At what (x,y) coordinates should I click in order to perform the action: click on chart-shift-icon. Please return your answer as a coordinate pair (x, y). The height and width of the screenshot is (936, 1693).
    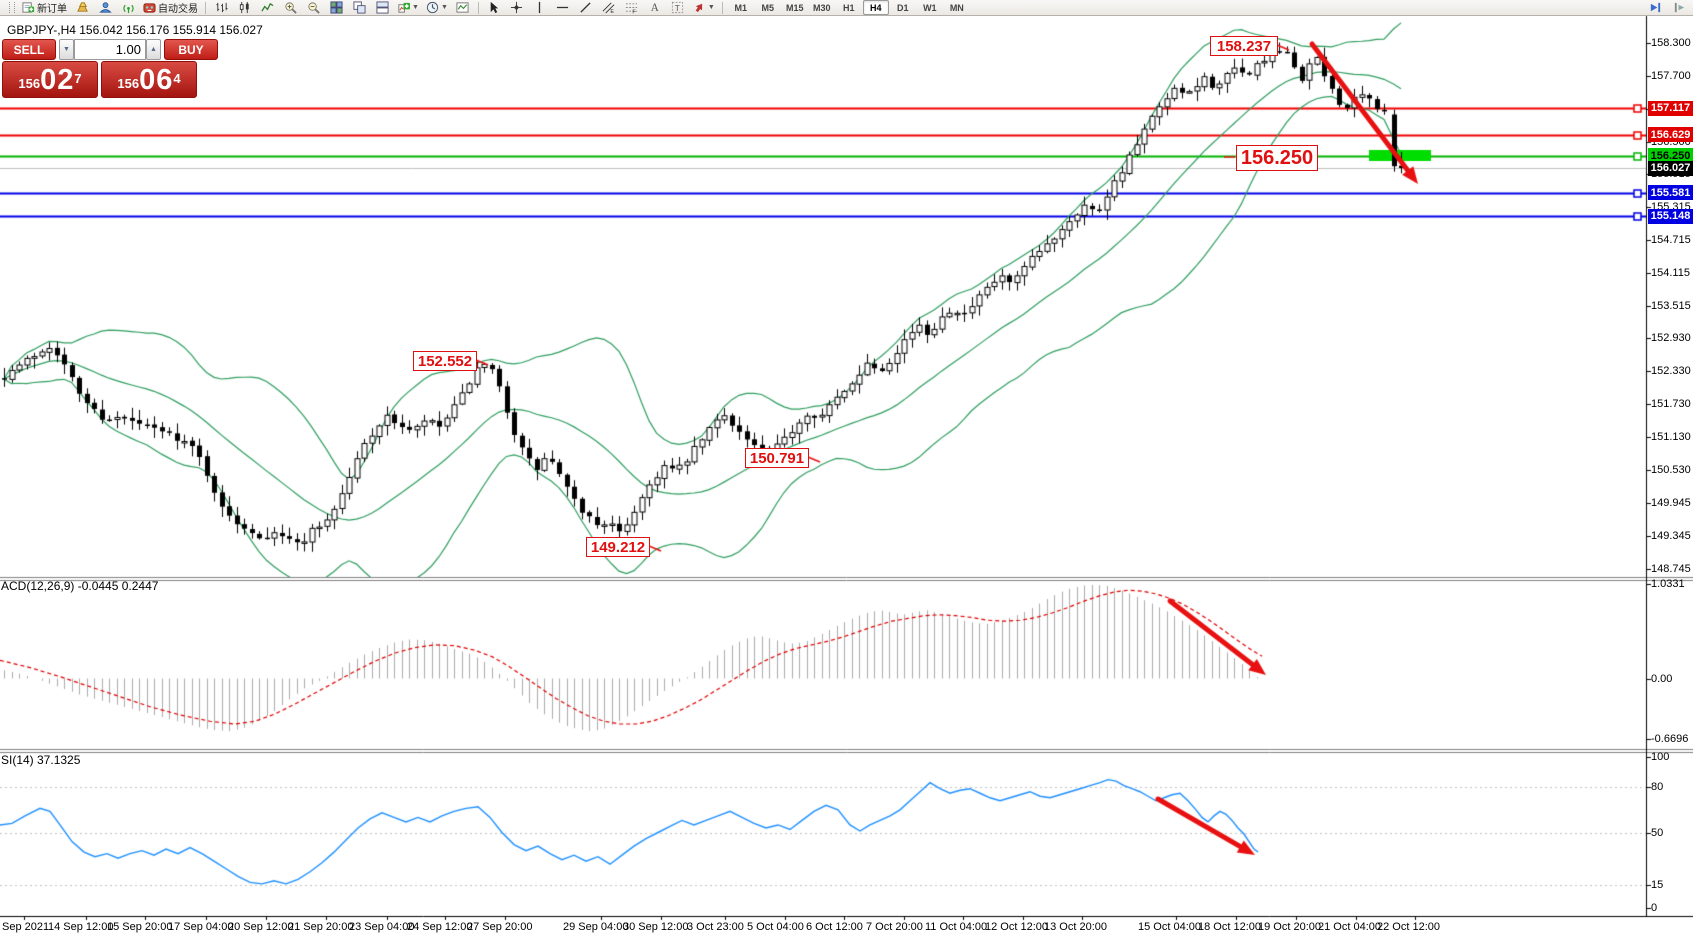
    Looking at the image, I should click on (1679, 8).